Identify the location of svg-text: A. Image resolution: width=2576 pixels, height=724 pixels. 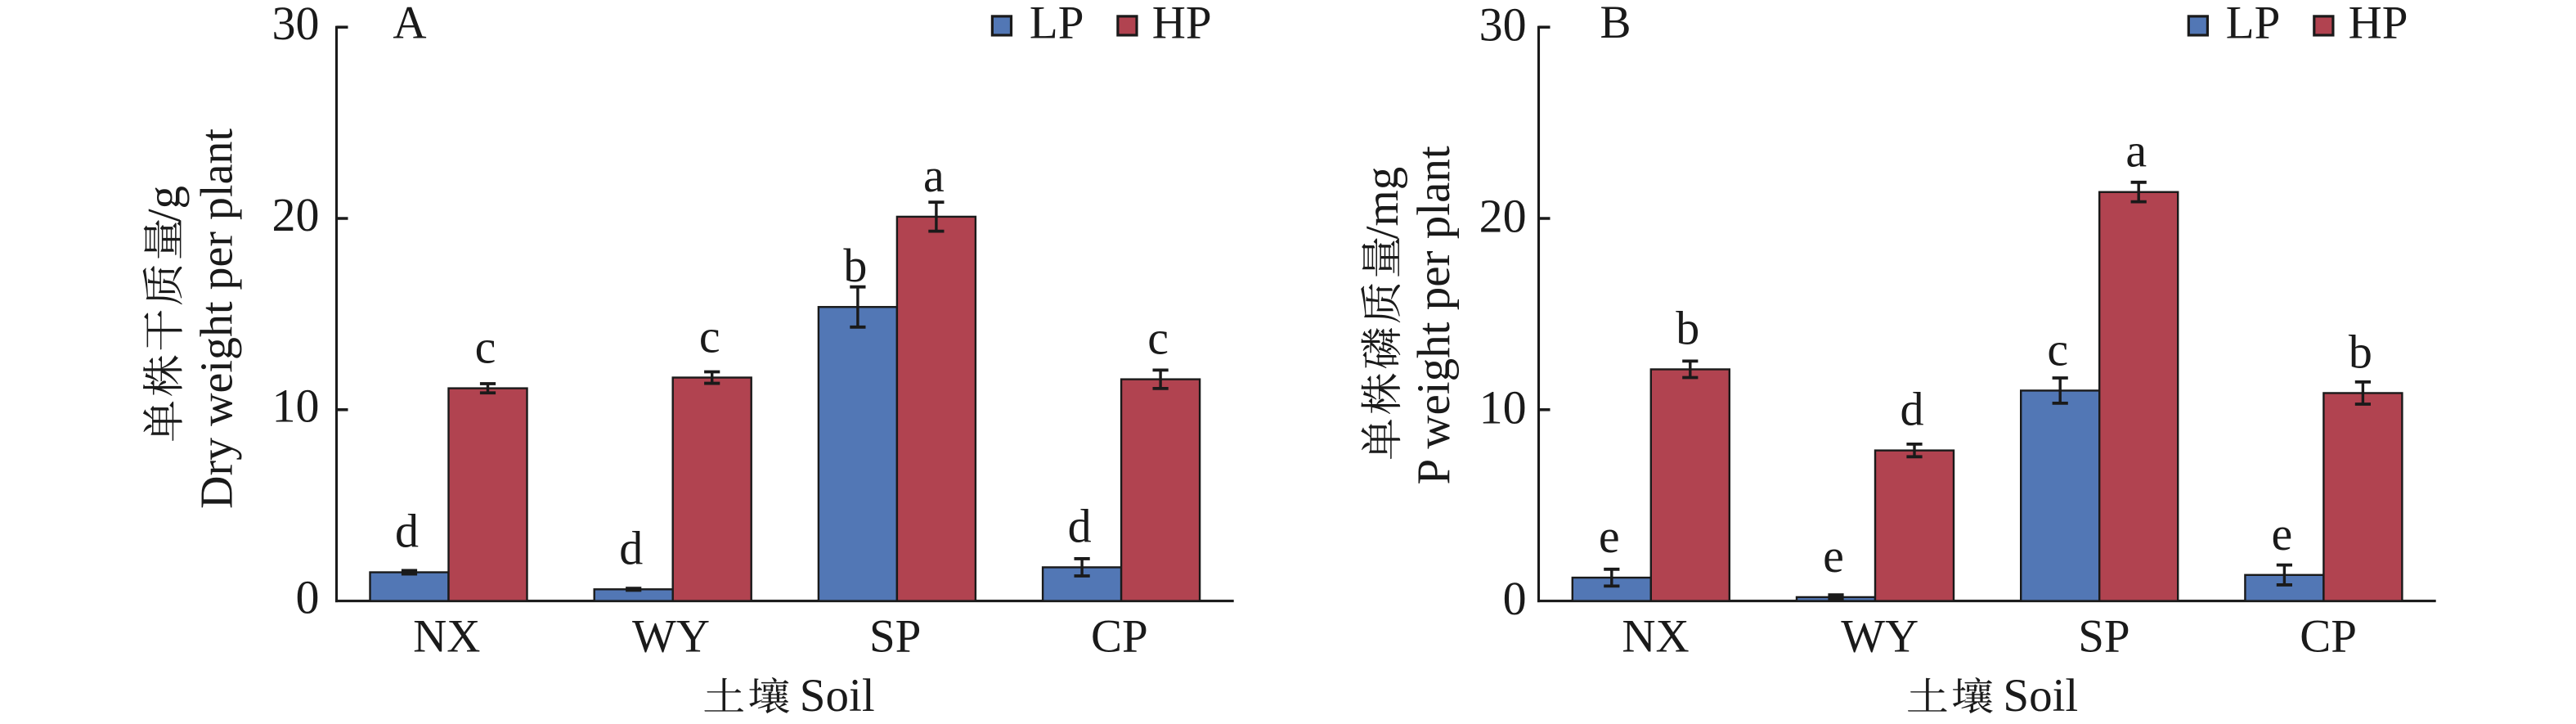
(409, 24).